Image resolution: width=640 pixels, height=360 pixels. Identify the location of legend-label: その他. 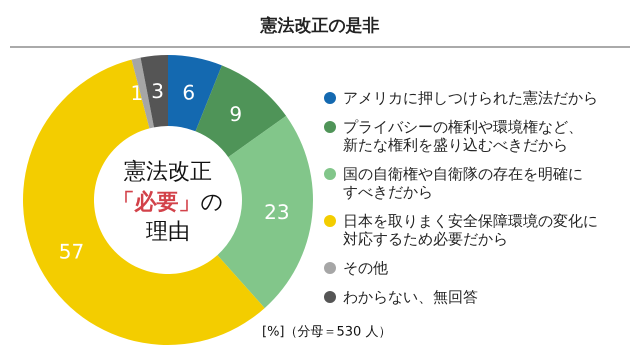
(365, 268).